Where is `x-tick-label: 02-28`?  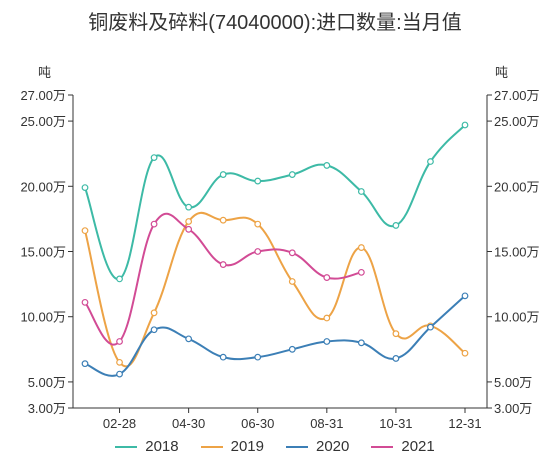 x-tick-label: 02-28 is located at coordinates (119, 423).